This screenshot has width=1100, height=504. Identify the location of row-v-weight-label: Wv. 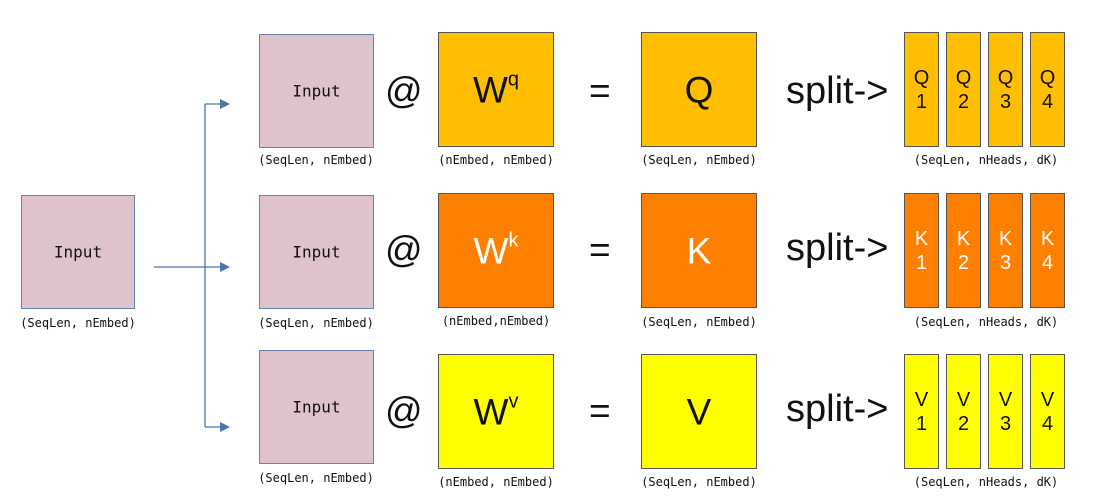
(496, 411).